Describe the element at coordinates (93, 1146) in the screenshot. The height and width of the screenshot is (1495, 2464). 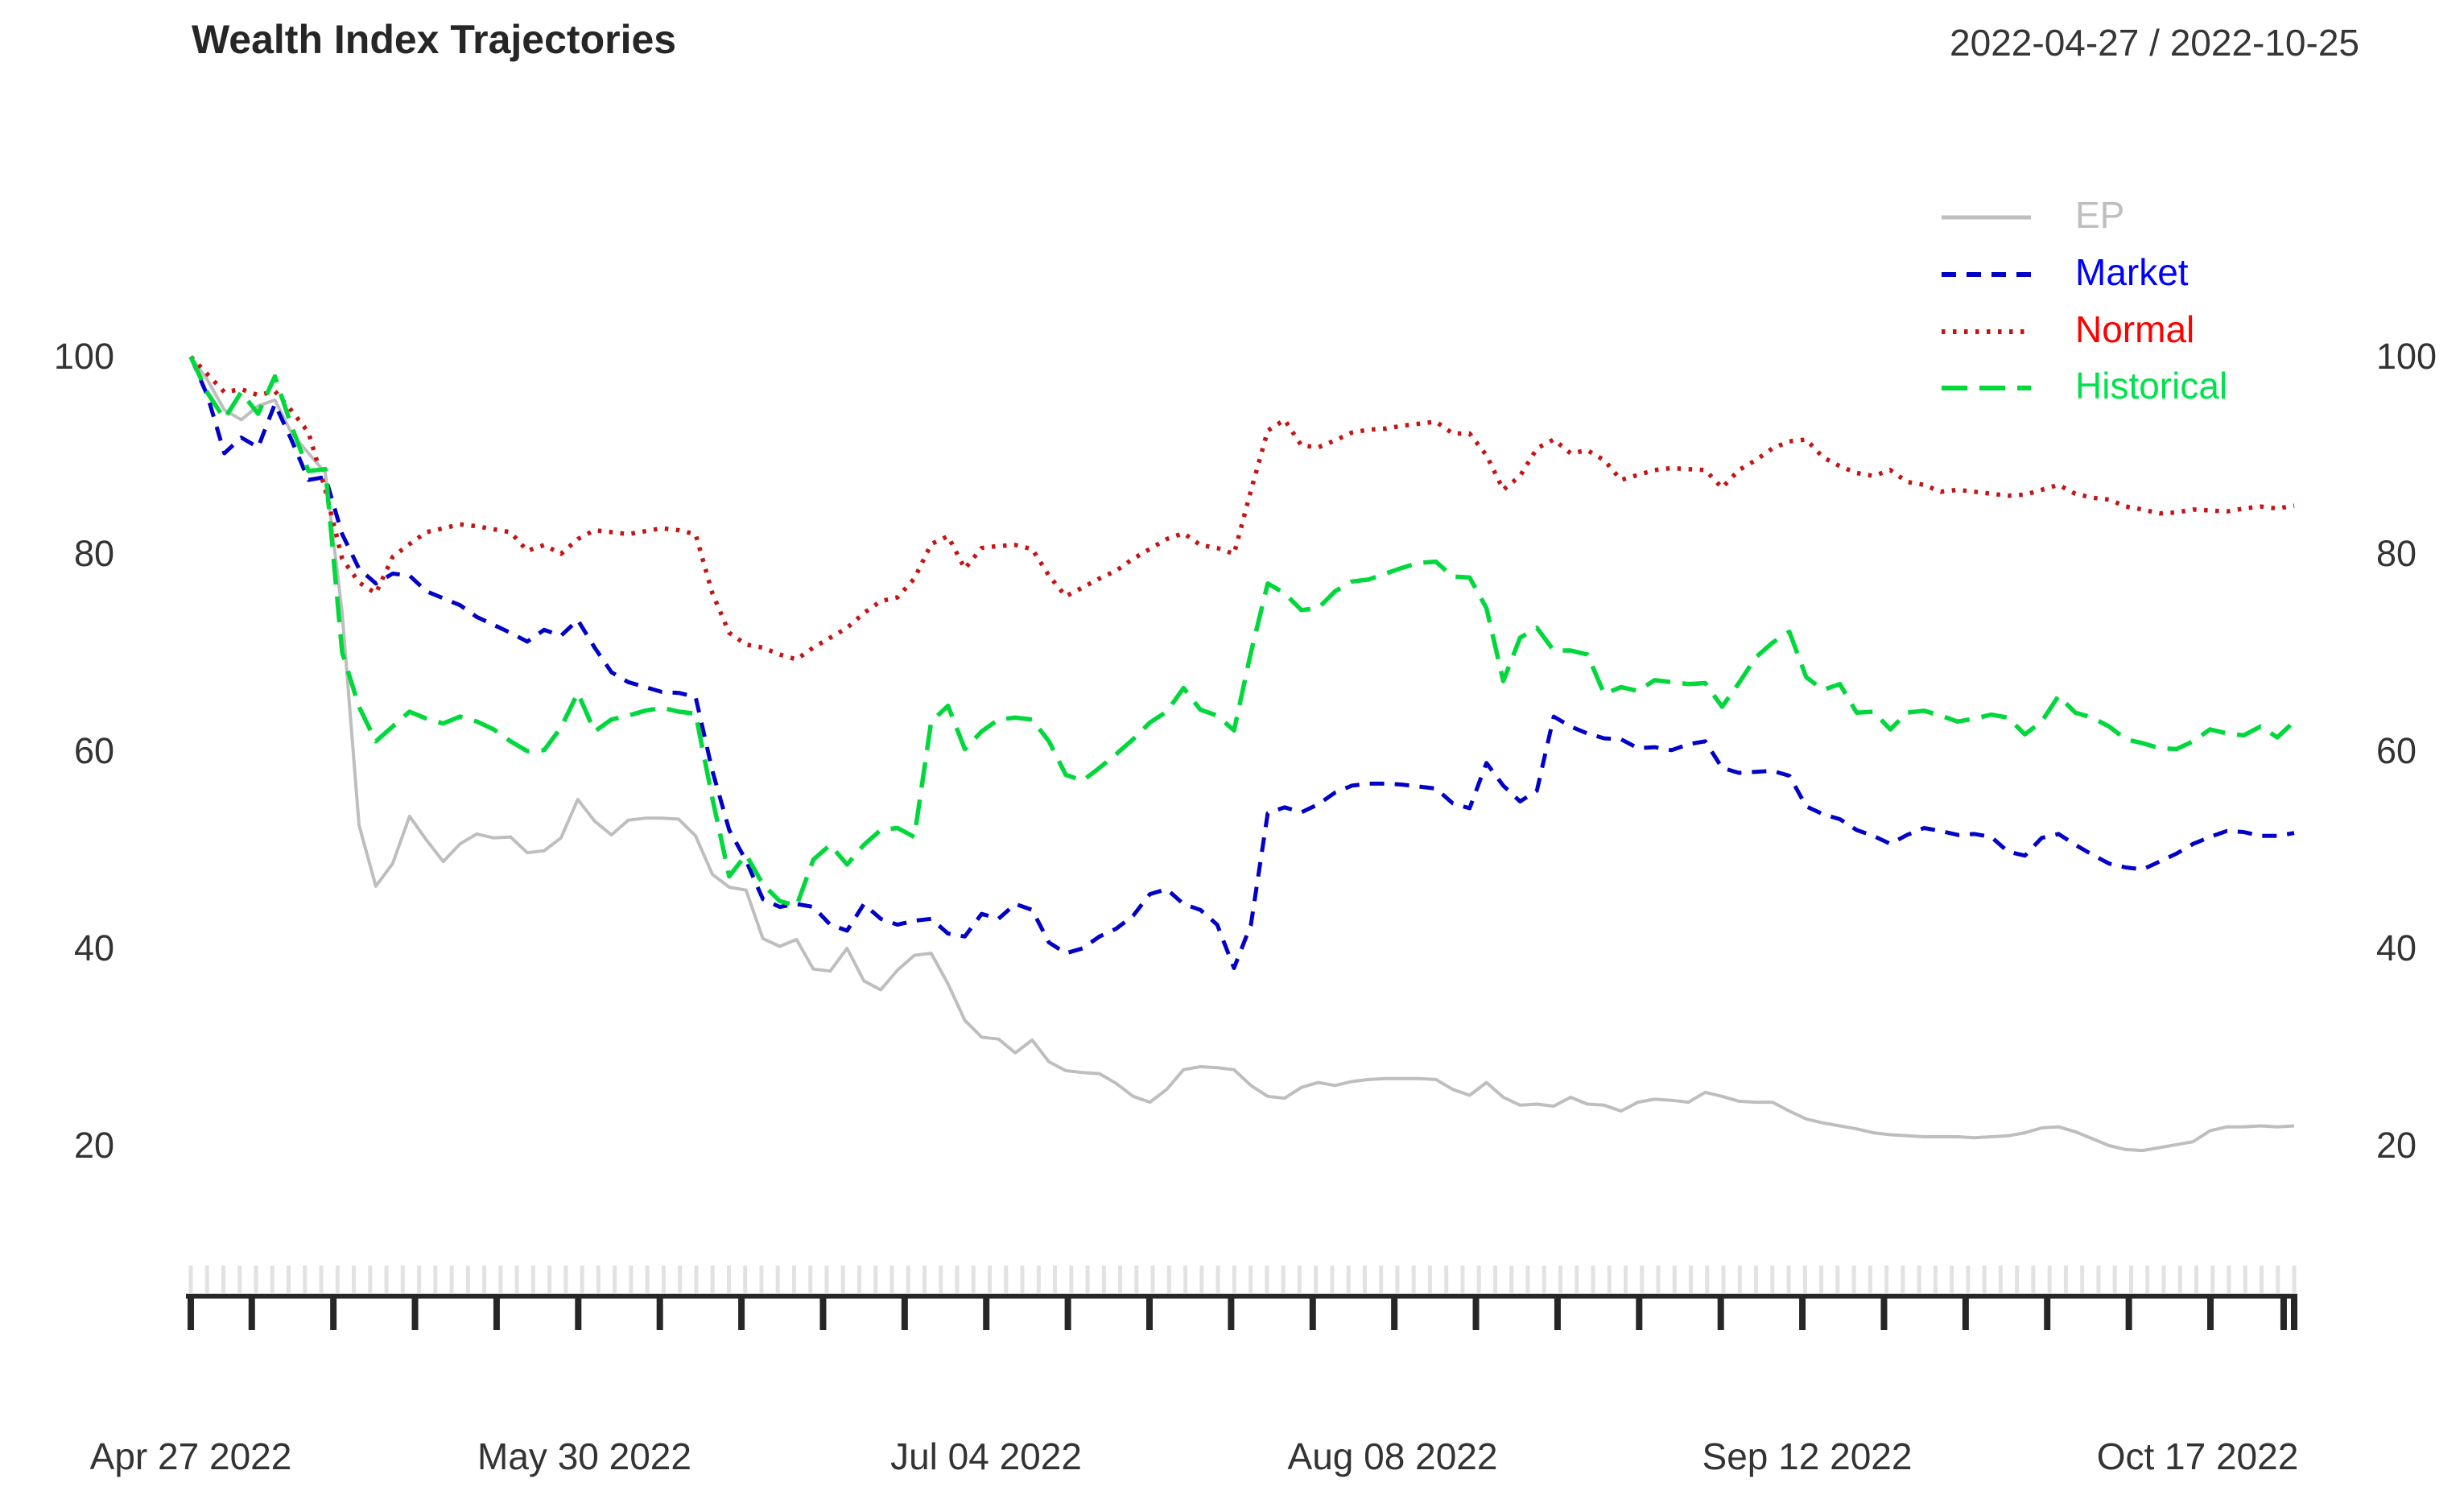
I see `y-axis-label-left-20: 20` at that location.